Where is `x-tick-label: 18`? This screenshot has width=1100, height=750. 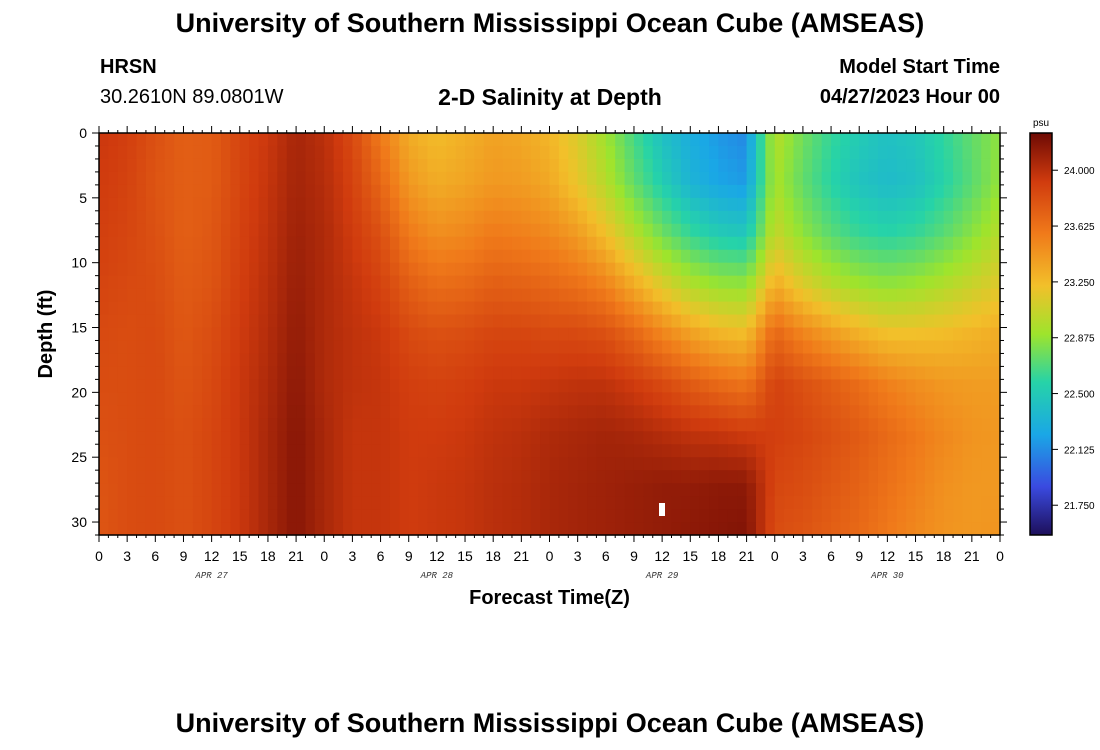
x-tick-label: 18 is located at coordinates (719, 556).